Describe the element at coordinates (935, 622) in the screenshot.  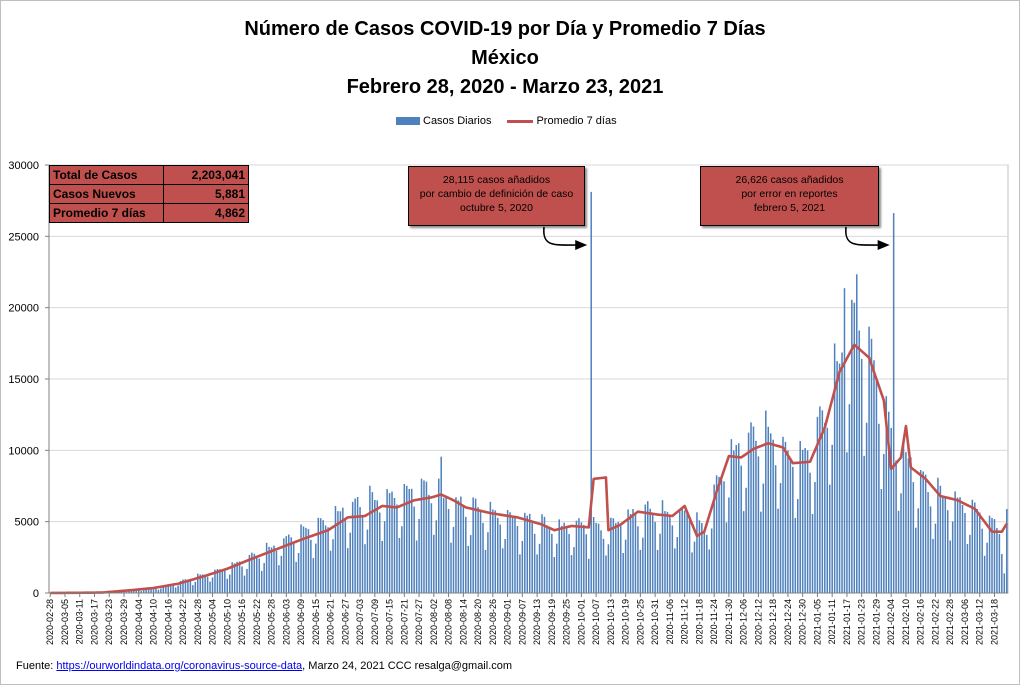
I see `x-tick-label: 2021-02-22` at that location.